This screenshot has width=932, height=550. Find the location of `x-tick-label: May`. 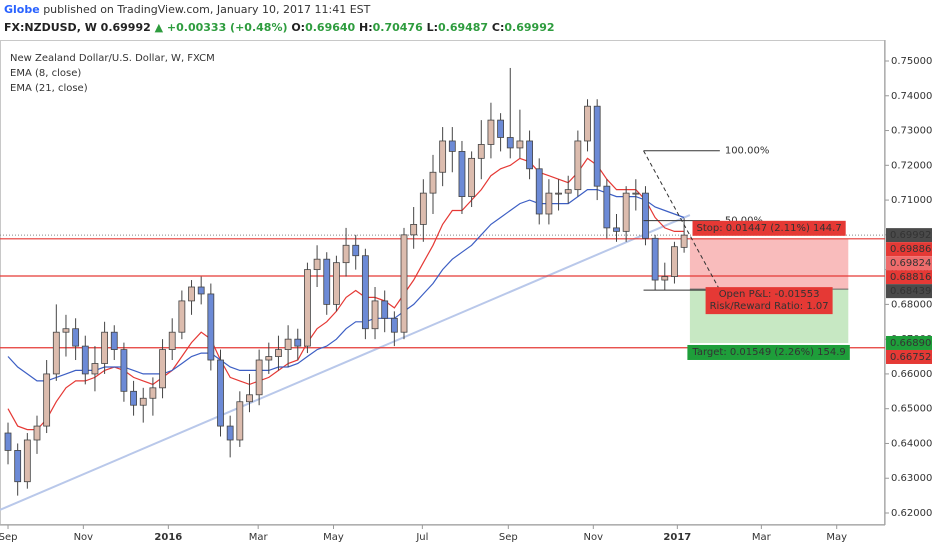

x-tick-label: May is located at coordinates (836, 537).